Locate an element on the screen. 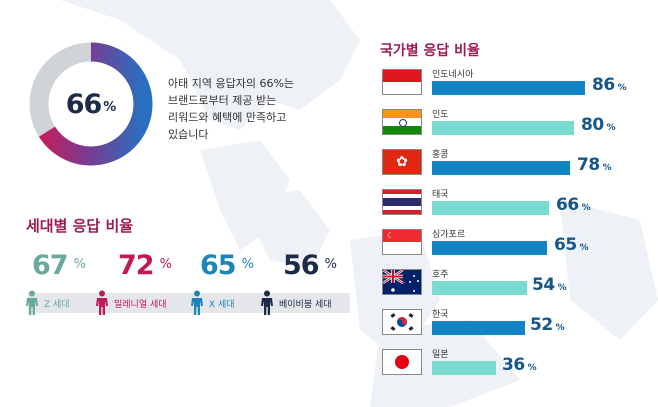 This screenshot has height=407, width=658. country-row-singapore: ☾ 싱가포르 65% is located at coordinates (519, 249).